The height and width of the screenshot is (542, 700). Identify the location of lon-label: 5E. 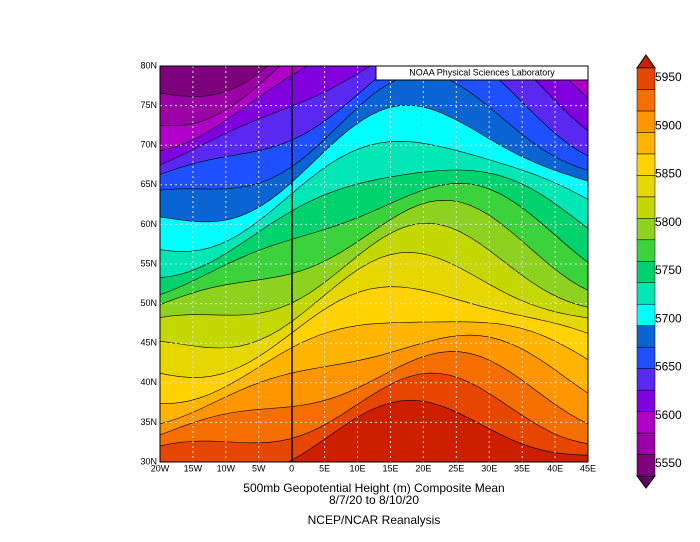
(324, 468).